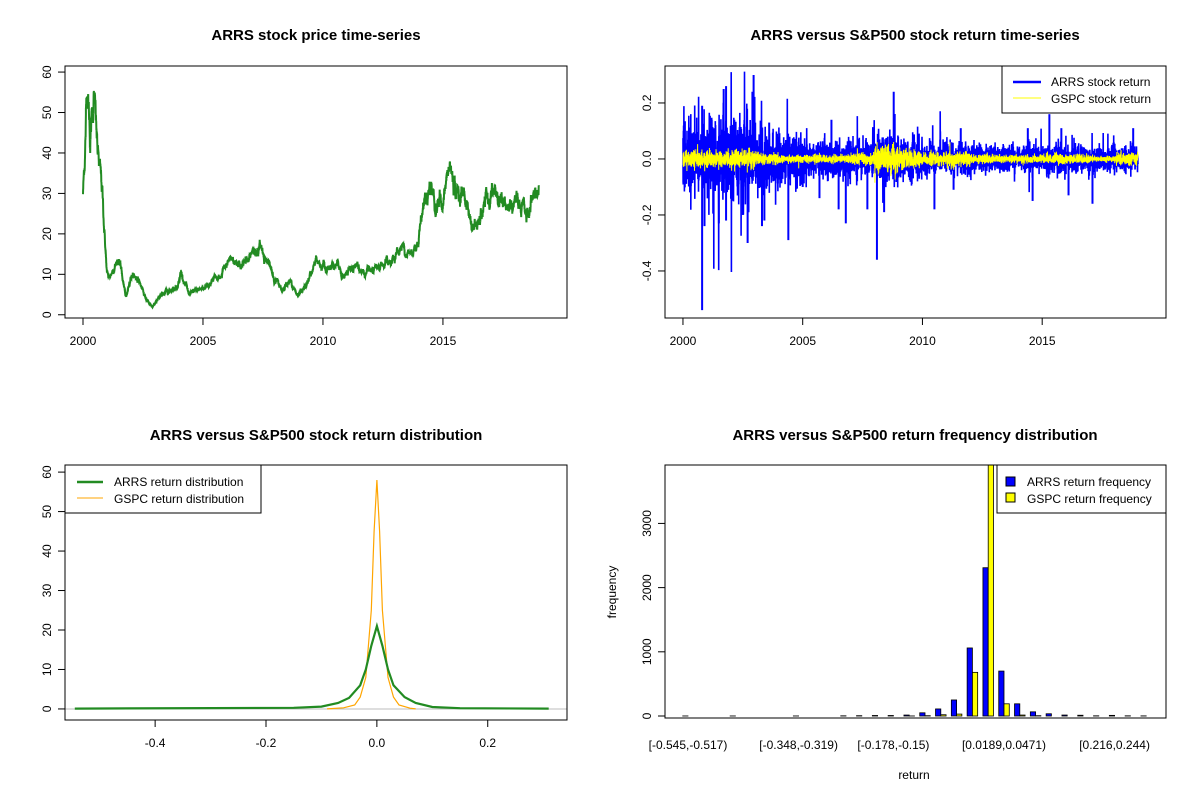  I want to click on legend-label-gspc: GSPC return distribution, so click(179, 499).